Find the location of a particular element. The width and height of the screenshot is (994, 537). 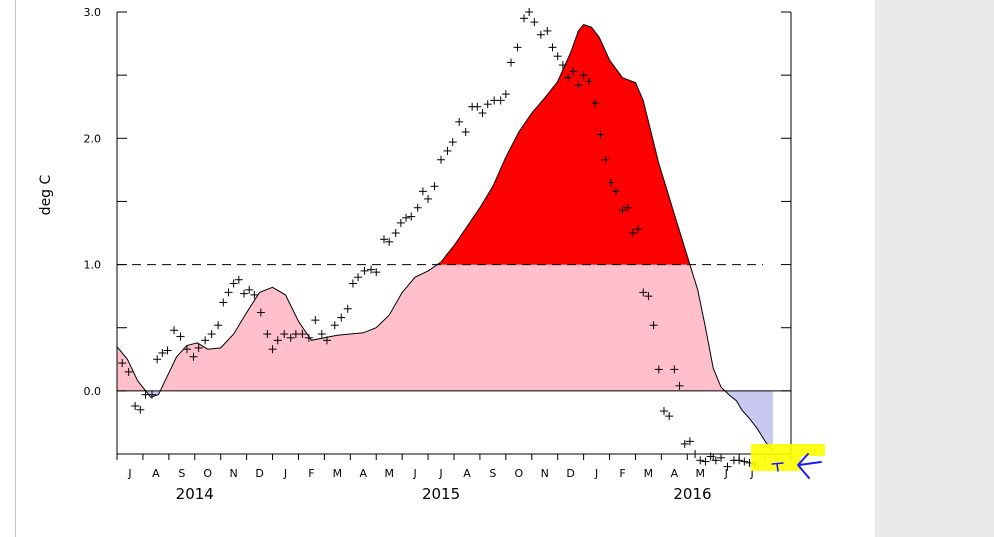

annotation-layer is located at coordinates (788, 461).